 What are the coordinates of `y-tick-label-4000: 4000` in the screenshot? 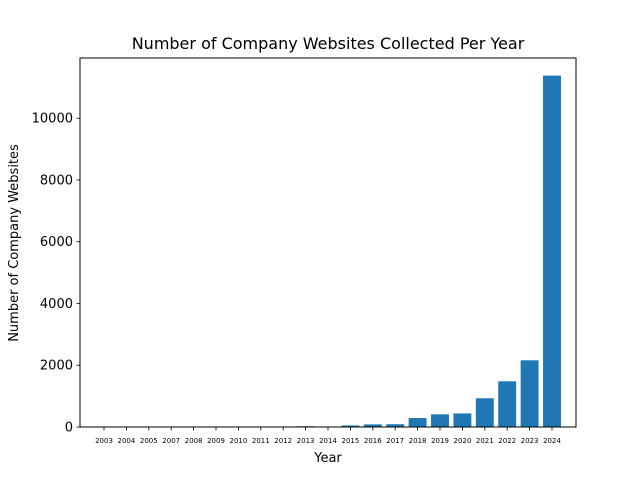 It's located at (56, 304).